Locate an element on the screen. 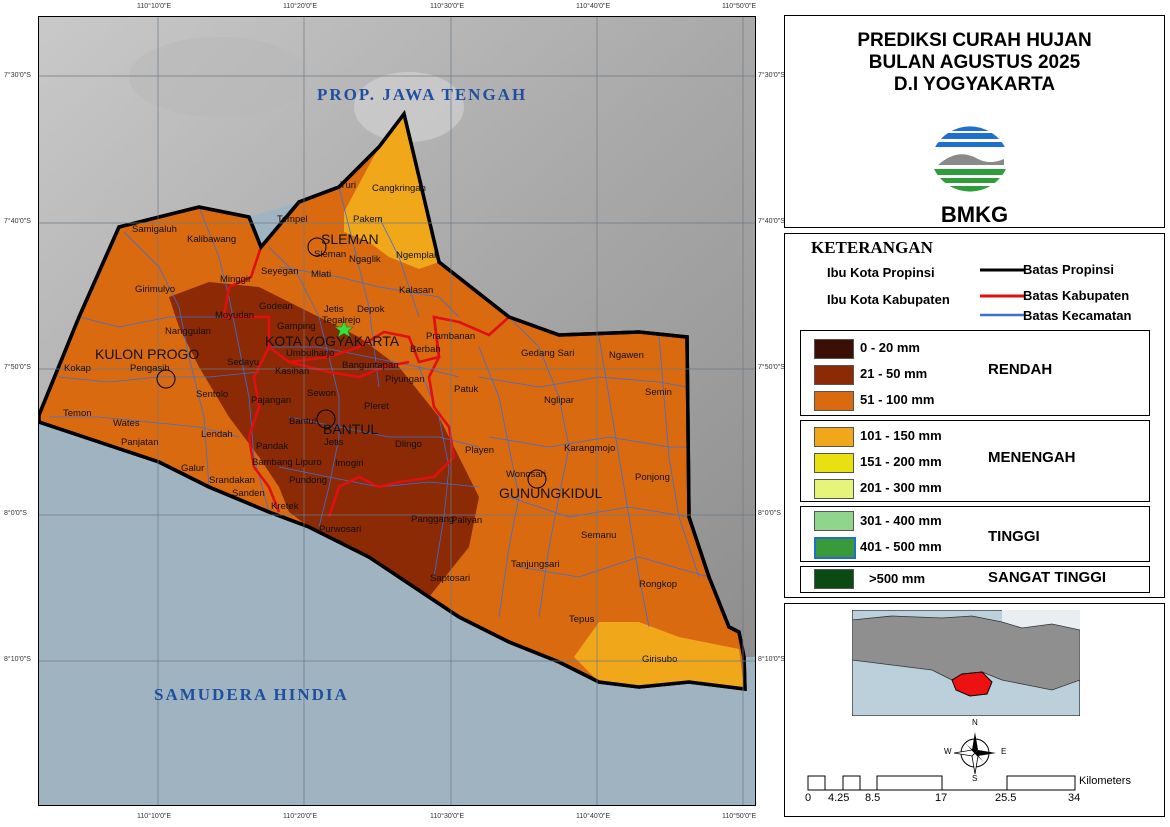 This screenshot has width=1170, height=827. tick-bottom-4: 110°40'0"E is located at coordinates (593, 816).